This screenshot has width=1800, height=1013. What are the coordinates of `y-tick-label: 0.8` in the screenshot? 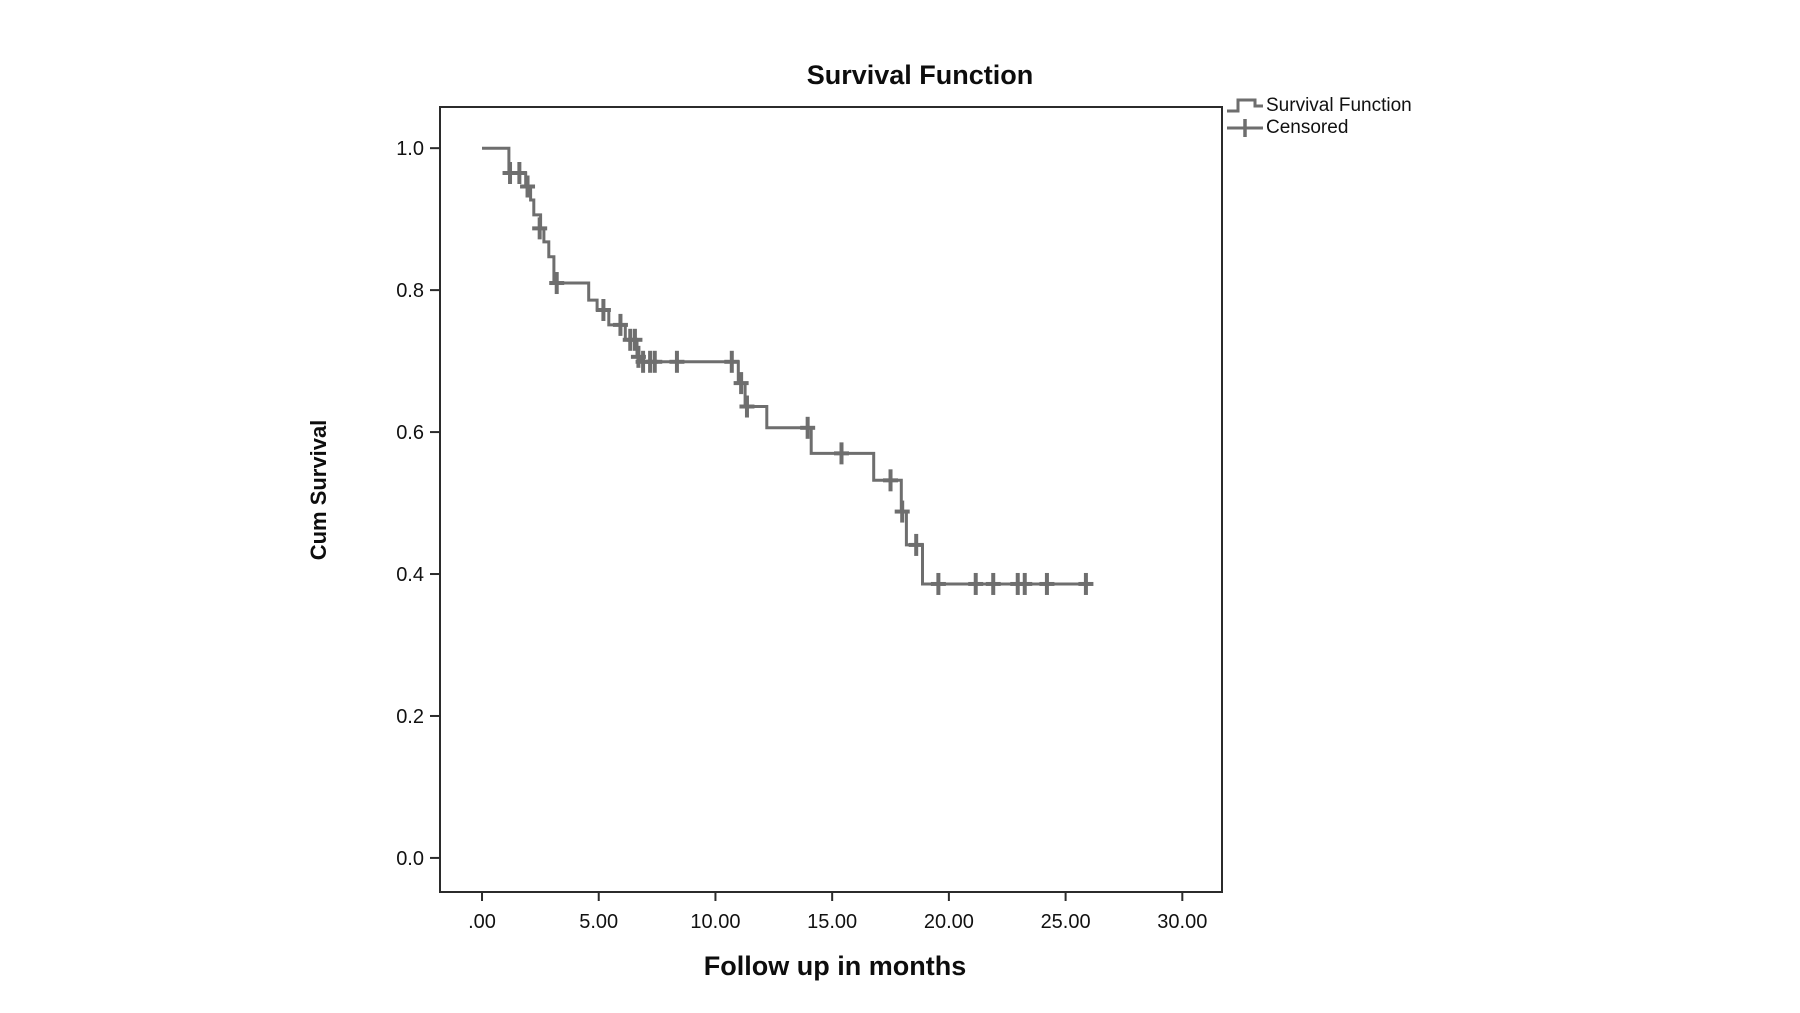 It's located at (410, 291).